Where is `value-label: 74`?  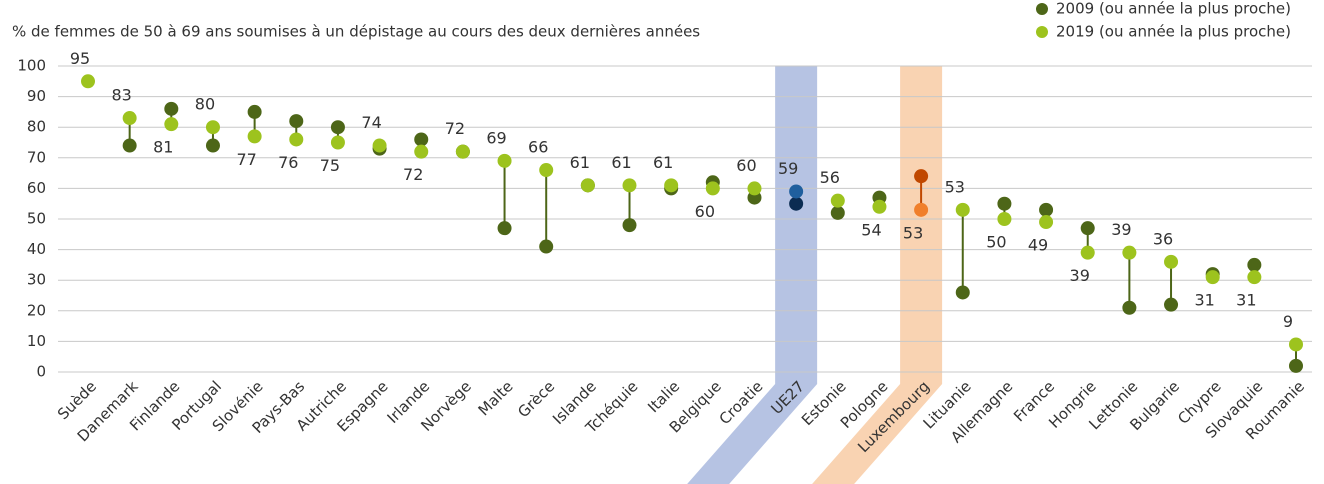
value-label: 74 is located at coordinates (371, 122).